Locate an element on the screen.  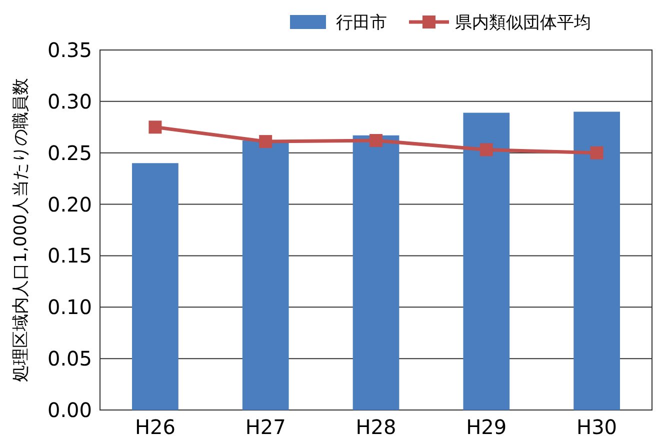
x-tick-label: H27 is located at coordinates (265, 427).